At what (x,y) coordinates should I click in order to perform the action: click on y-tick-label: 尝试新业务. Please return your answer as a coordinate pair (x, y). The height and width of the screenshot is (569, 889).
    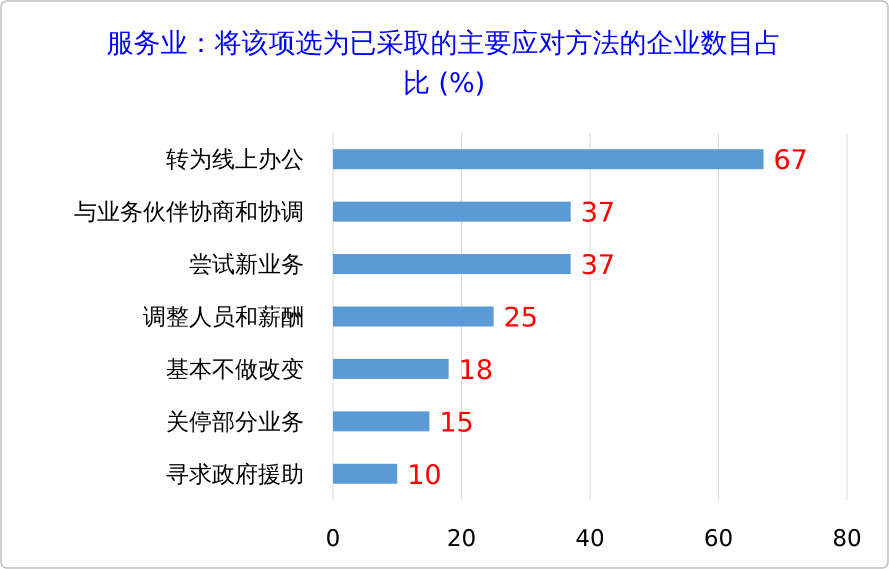
    Looking at the image, I should click on (246, 265).